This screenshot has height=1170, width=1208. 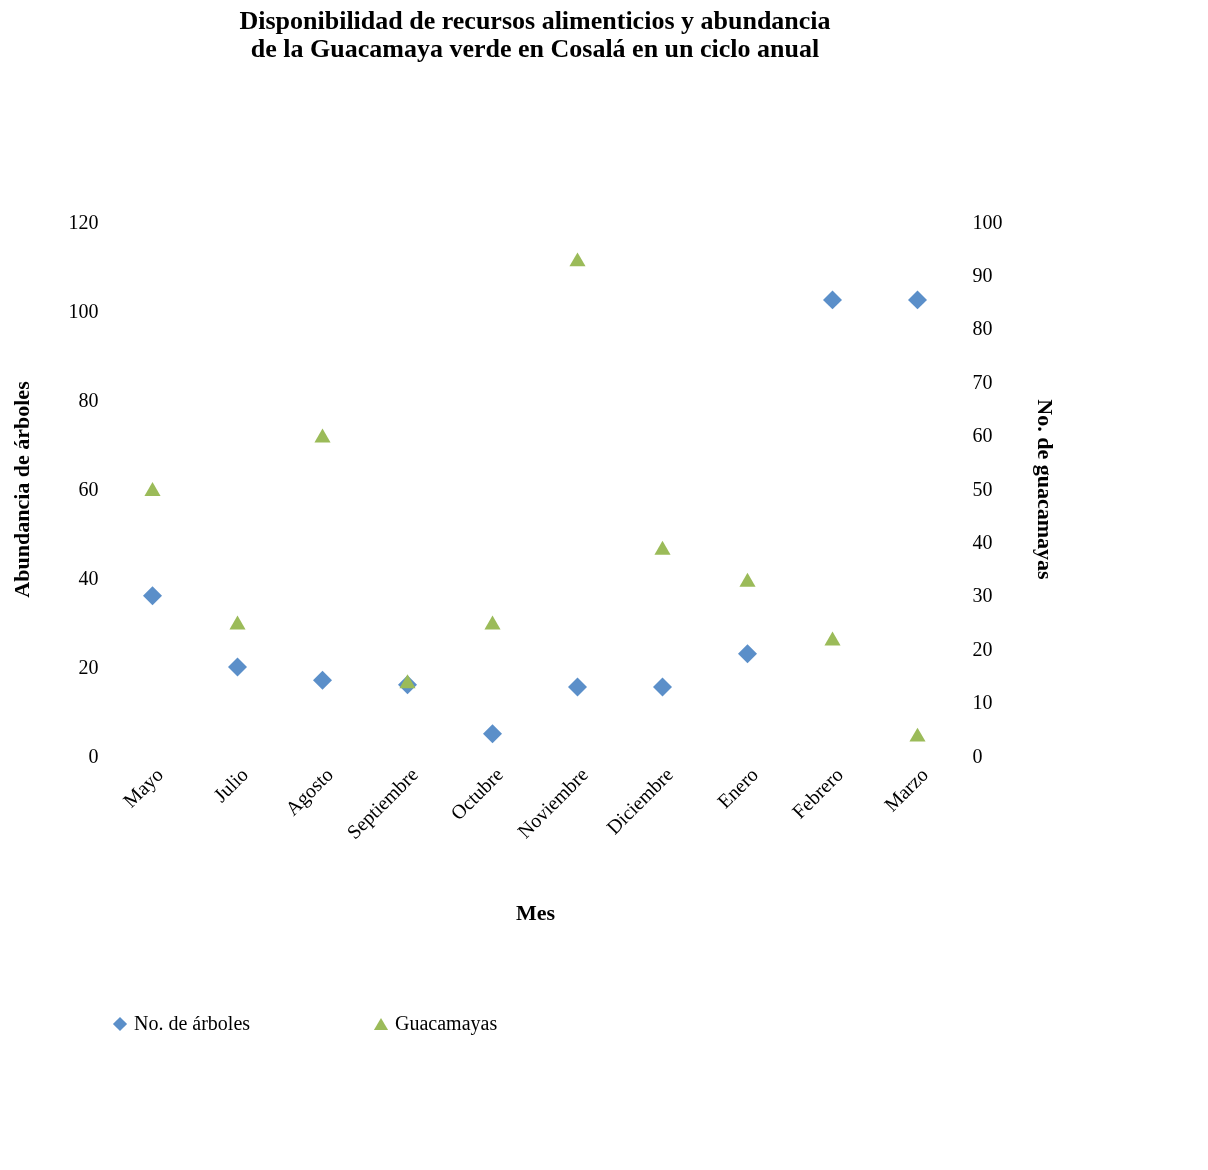 What do you see at coordinates (192, 1023) in the screenshot?
I see `legend-label: No. de árboles` at bounding box center [192, 1023].